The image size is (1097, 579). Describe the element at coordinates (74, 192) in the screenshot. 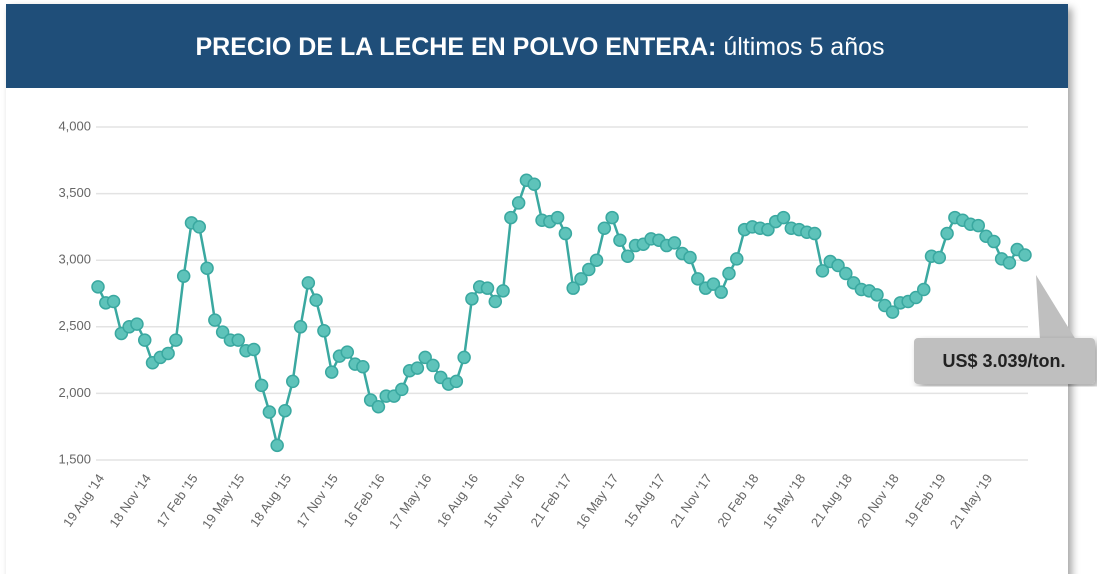

I see `y-tick-label: 3,500` at that location.